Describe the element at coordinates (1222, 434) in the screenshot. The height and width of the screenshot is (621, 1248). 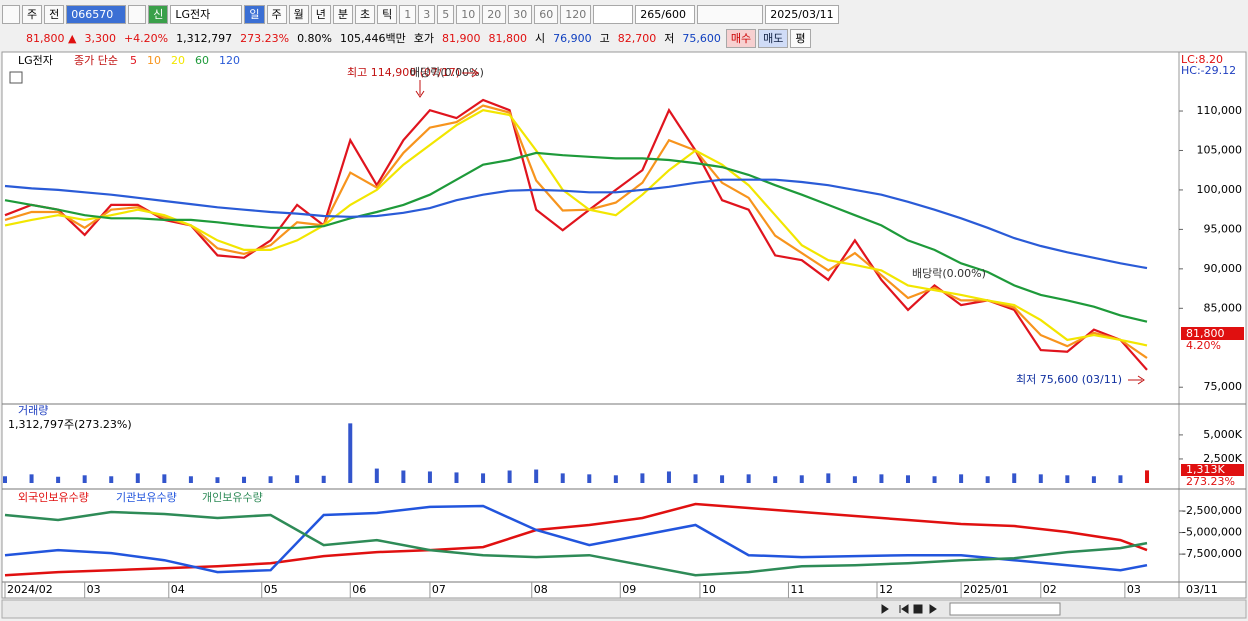
I see `y-tick-label: 5,000K` at that location.